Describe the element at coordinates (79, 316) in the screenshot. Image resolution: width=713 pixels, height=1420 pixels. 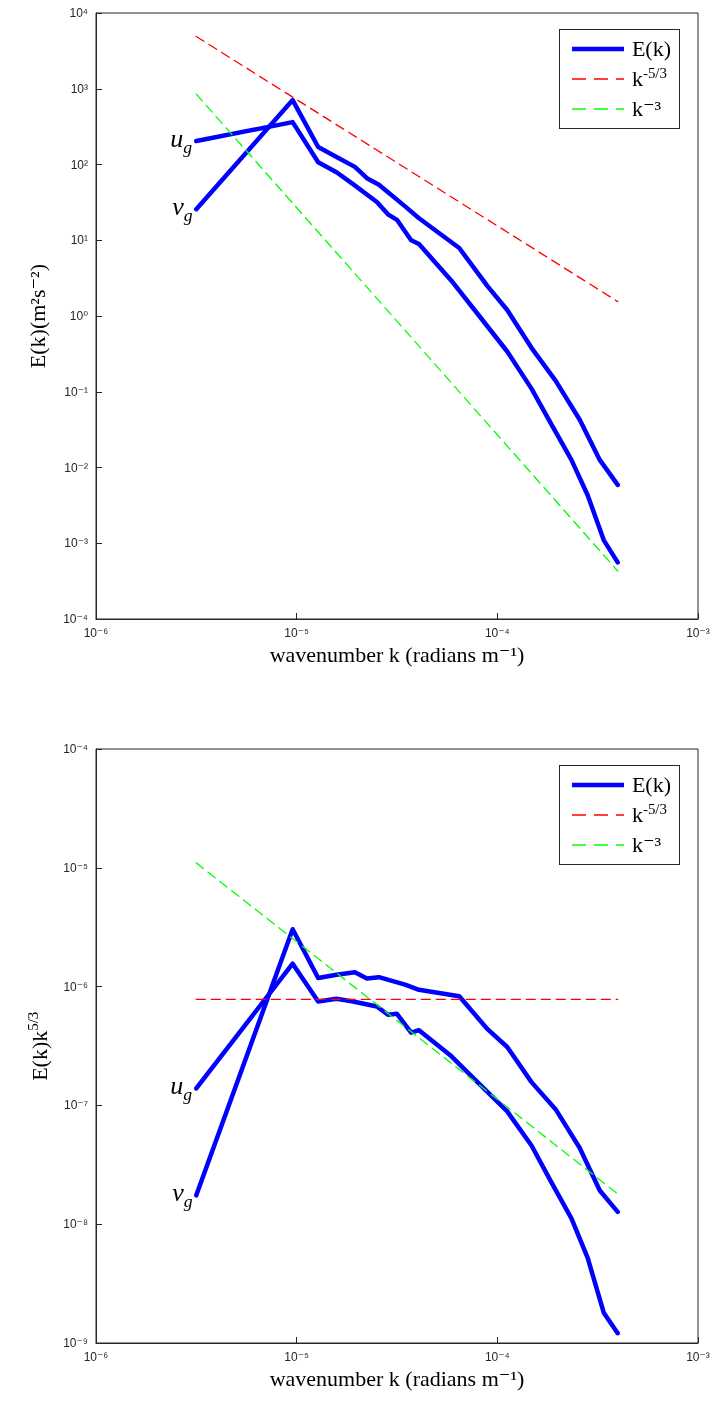
I see `y-tick-label: 10⁰` at that location.